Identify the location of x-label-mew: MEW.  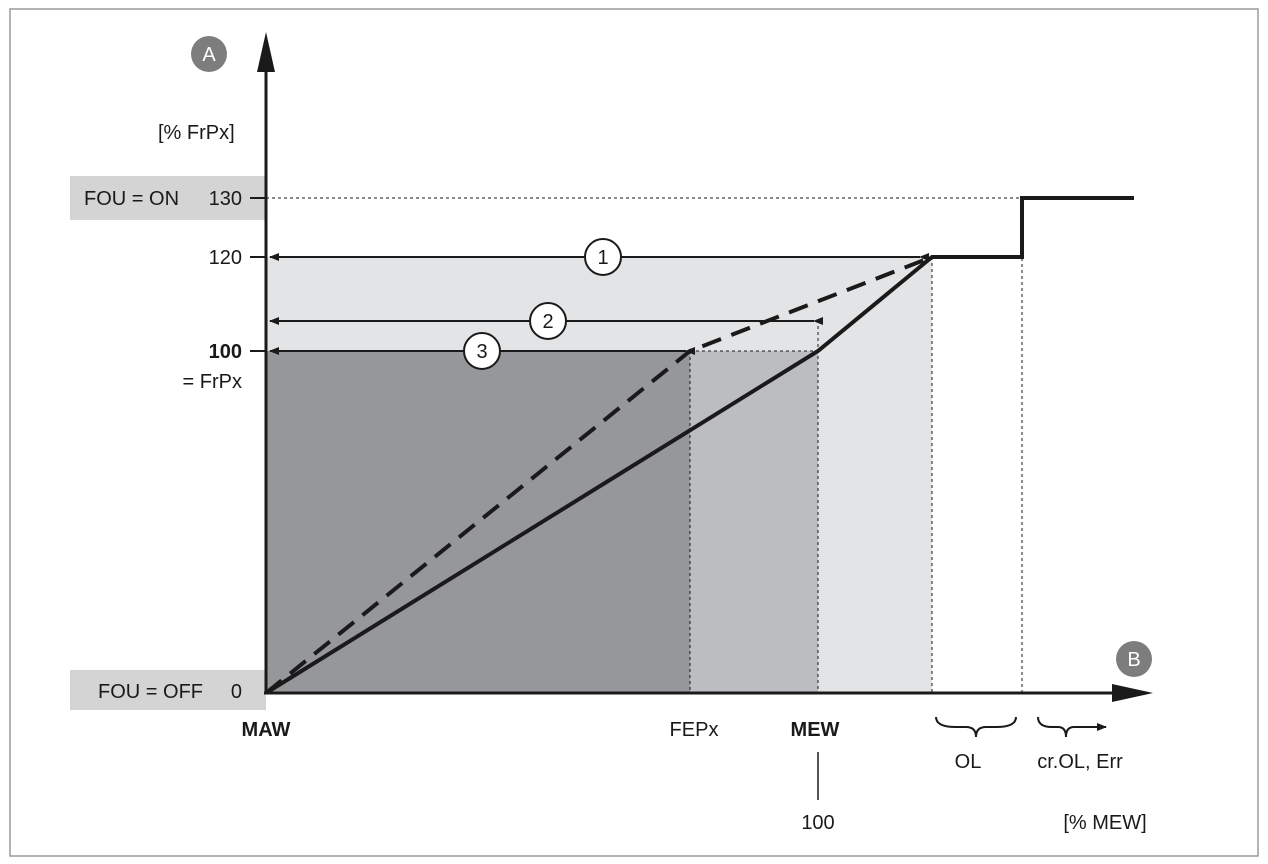
(815, 730).